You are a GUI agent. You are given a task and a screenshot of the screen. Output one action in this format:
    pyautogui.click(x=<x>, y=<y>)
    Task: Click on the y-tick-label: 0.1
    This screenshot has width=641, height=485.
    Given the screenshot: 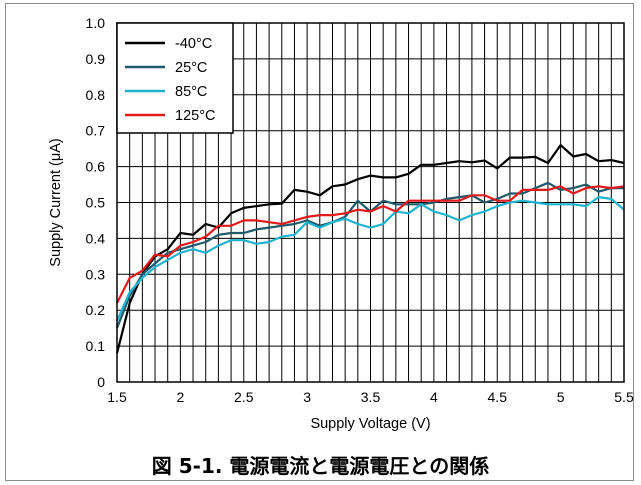 What is the action you would take?
    pyautogui.click(x=96, y=346)
    